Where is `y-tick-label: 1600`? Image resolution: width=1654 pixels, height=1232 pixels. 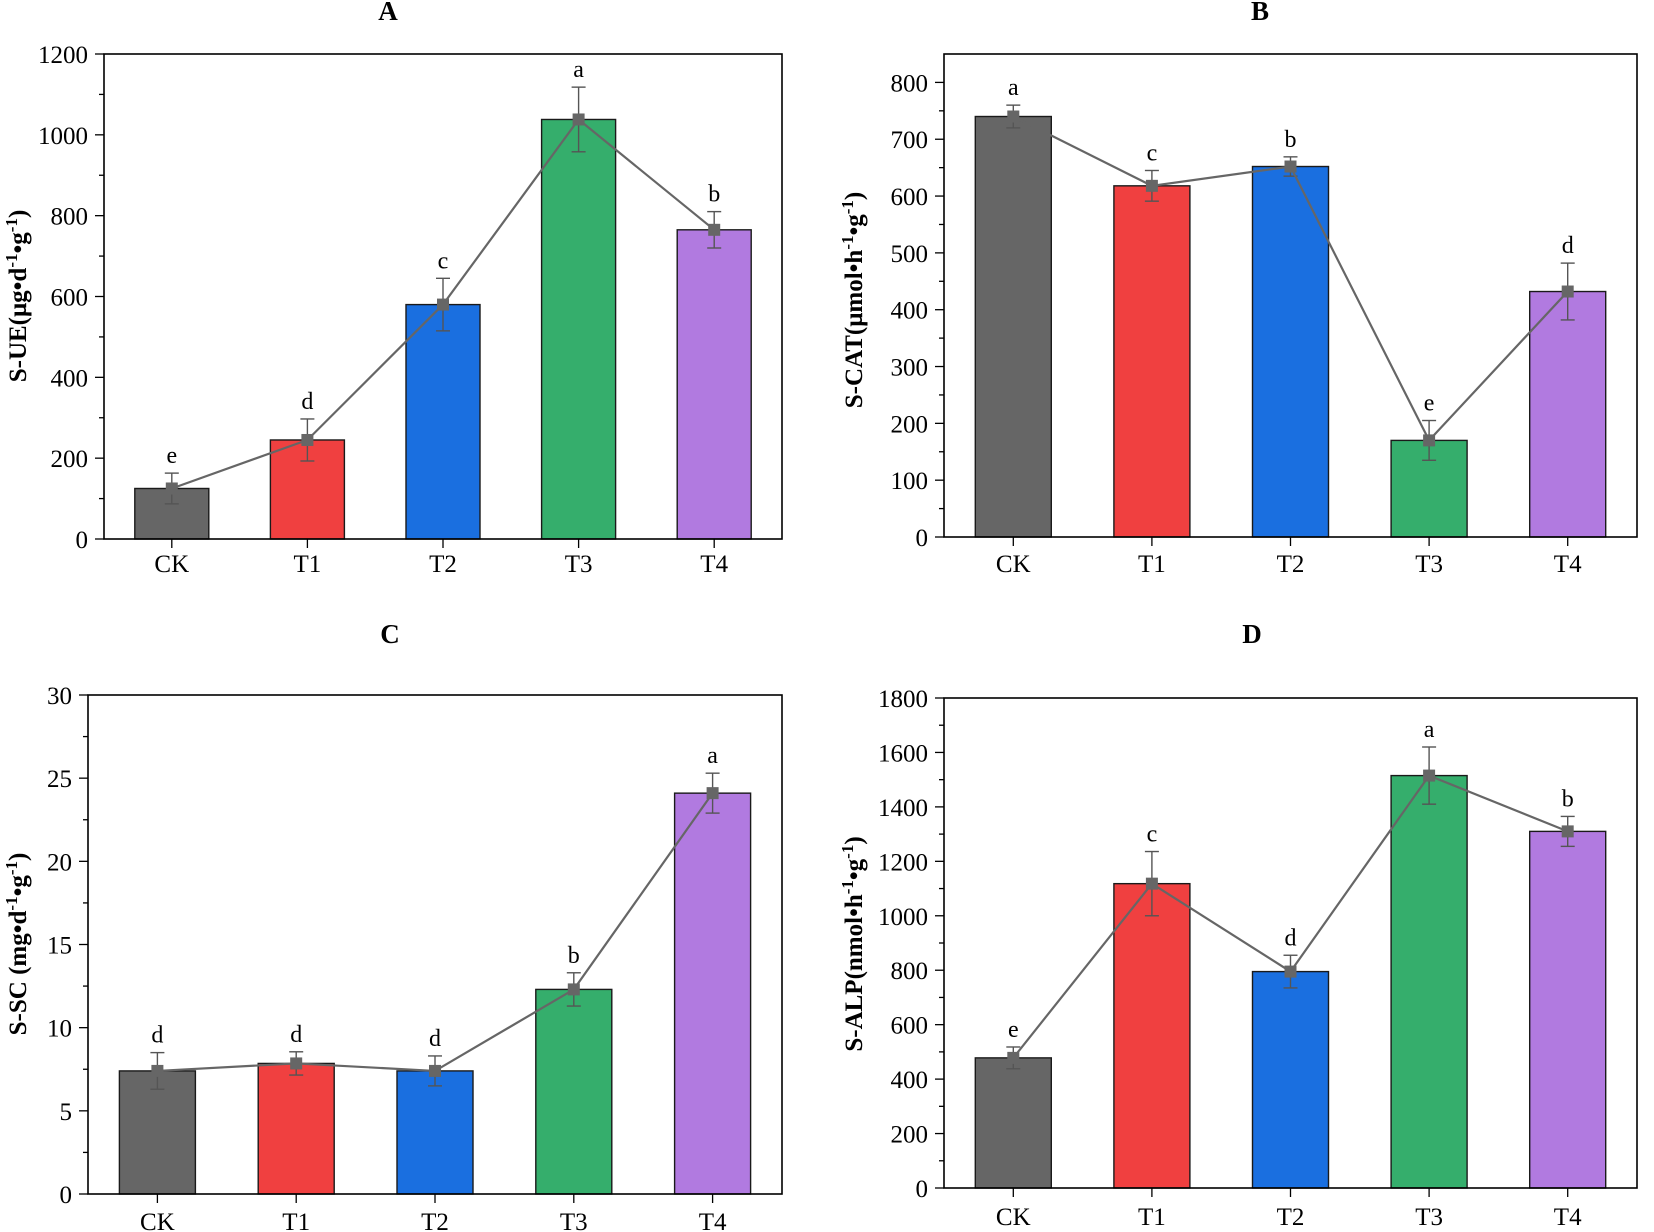
y-tick-label: 1600 is located at coordinates (903, 753).